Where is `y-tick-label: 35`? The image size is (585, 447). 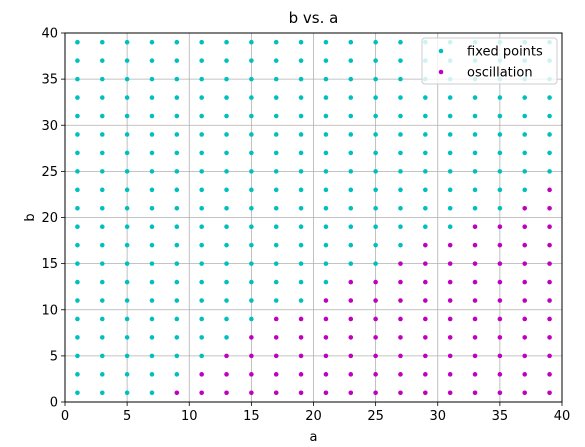
y-tick-label: 35 is located at coordinates (49, 80).